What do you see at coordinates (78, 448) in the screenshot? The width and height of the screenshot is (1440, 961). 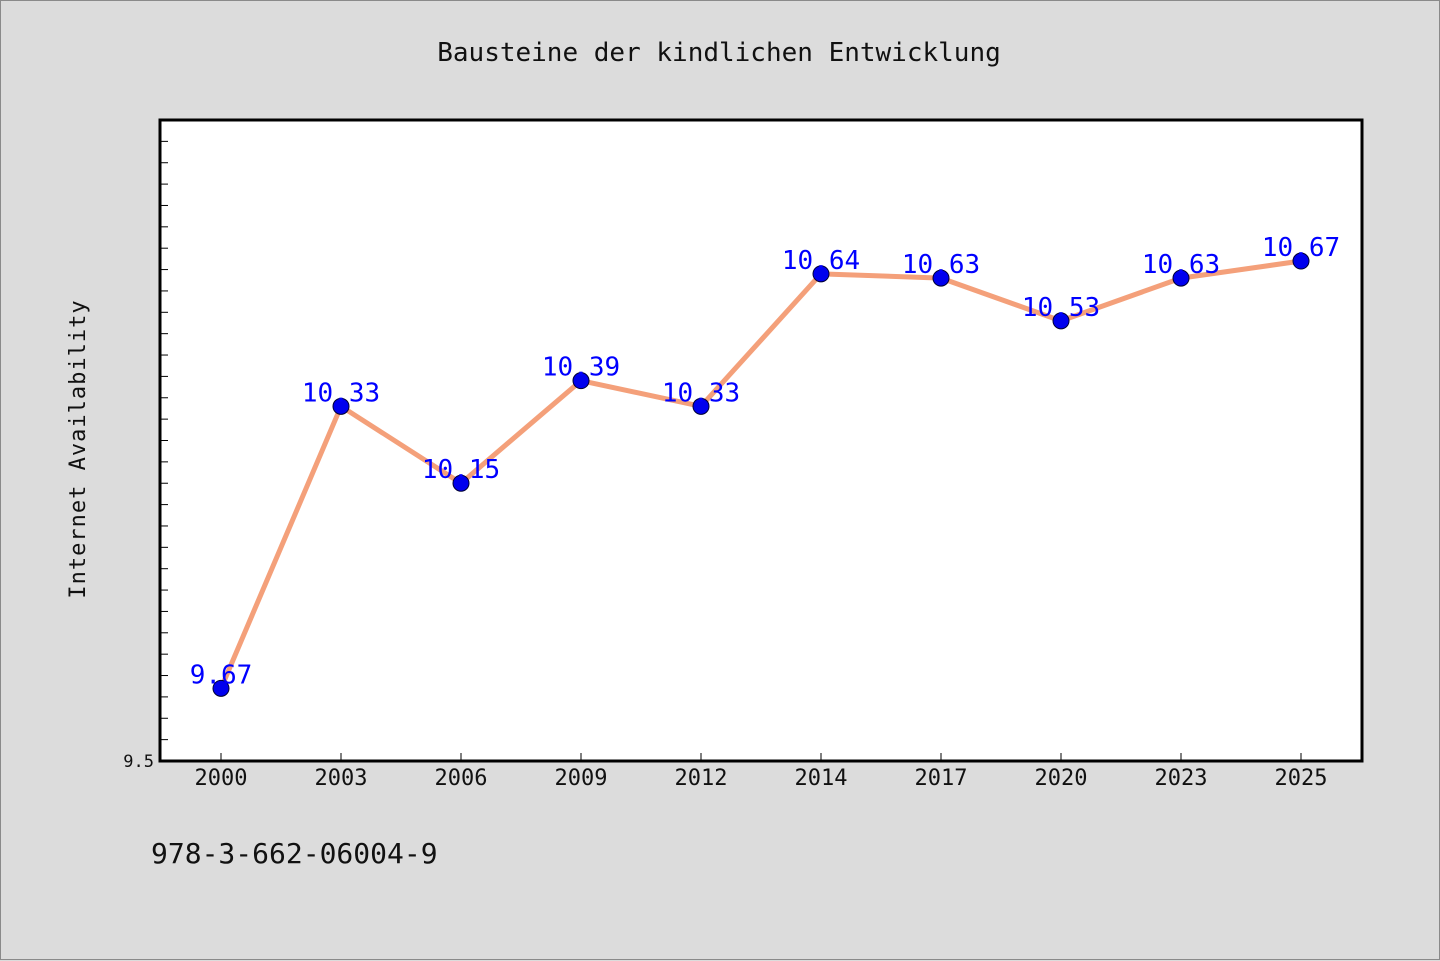 I see `y-axis-label: Internet Availability` at bounding box center [78, 448].